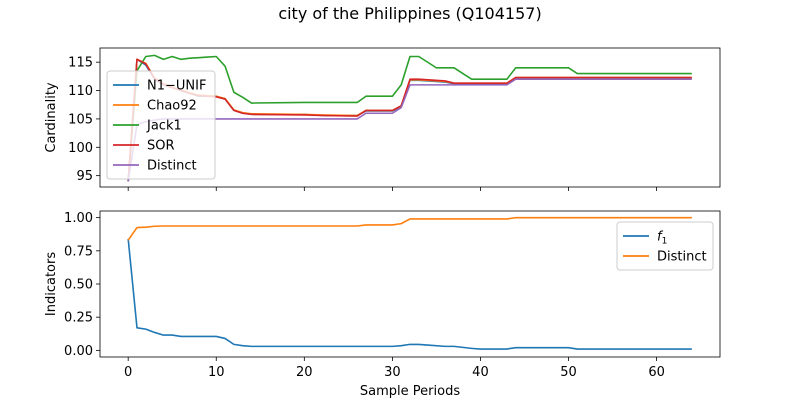  I want to click on x-tick-label: 0, so click(128, 372).